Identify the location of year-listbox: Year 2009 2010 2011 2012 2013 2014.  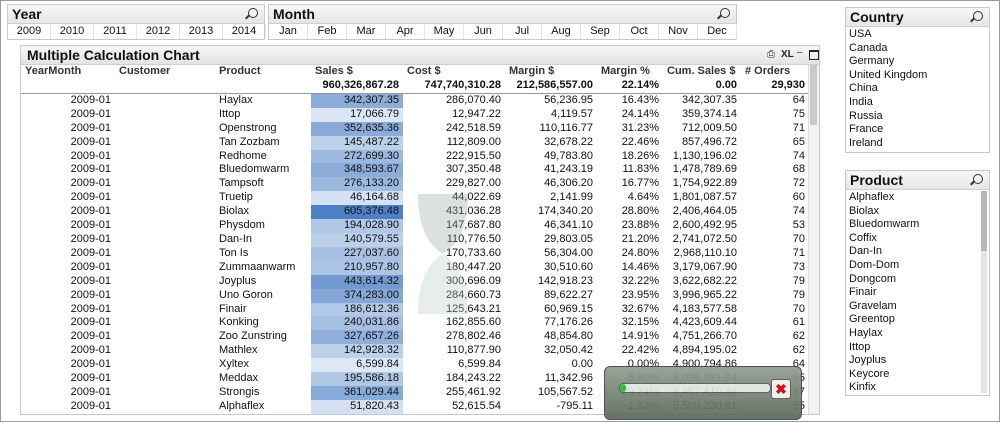
(136, 22).